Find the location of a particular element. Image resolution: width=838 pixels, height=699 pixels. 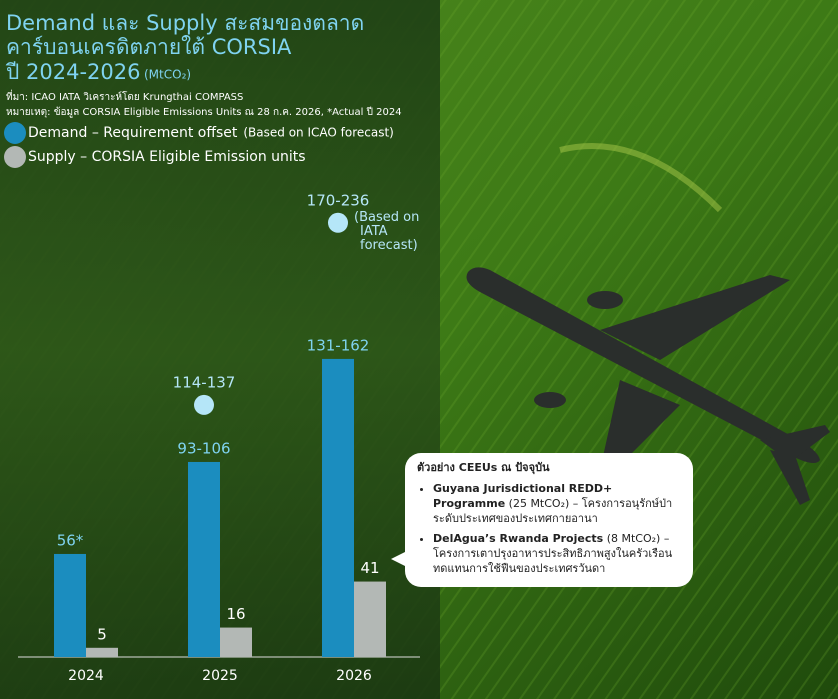

value-label: 41 is located at coordinates (369, 568).